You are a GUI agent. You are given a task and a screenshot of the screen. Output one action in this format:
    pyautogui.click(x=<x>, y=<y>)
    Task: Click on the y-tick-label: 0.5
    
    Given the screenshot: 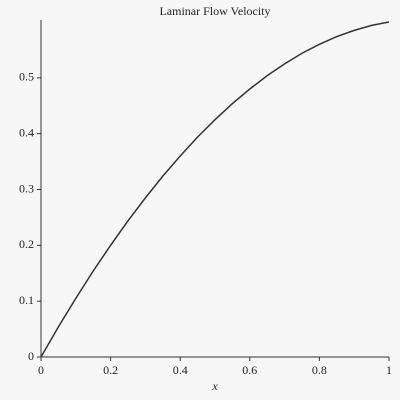 What is the action you would take?
    pyautogui.click(x=26, y=77)
    